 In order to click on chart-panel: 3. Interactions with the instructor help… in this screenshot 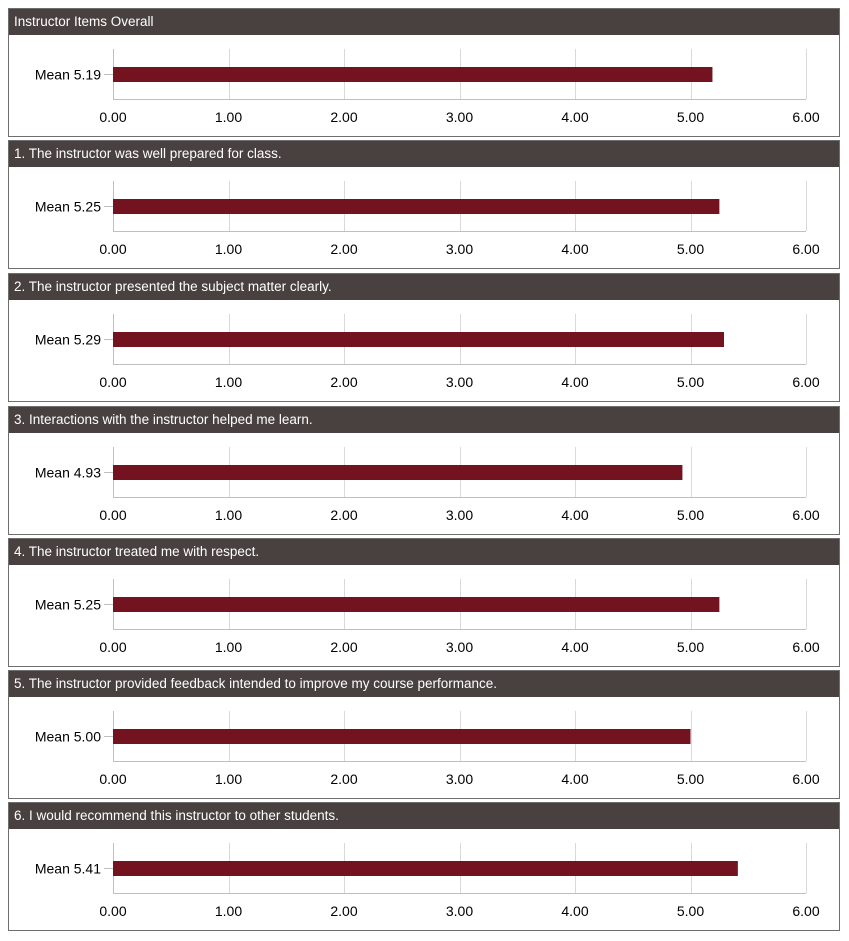, I will do `click(424, 470)`.